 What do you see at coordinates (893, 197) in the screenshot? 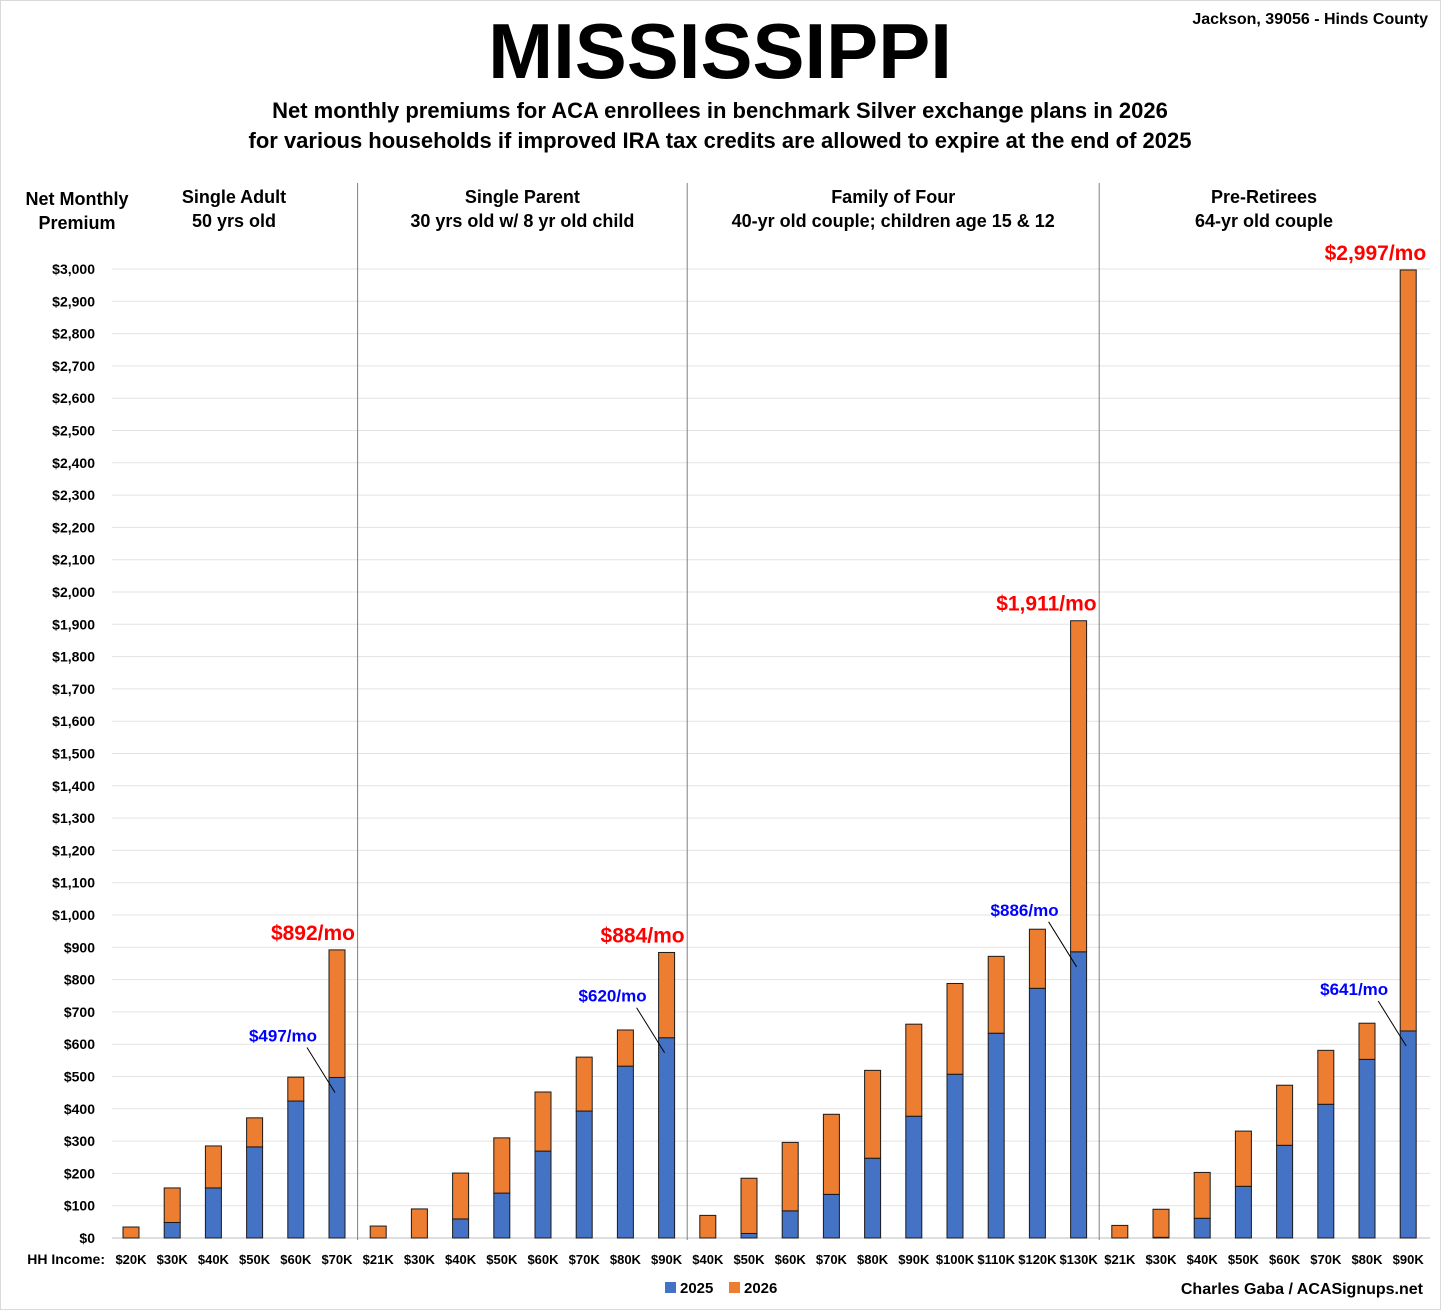
I see `group-title-line-1: Family of Four` at bounding box center [893, 197].